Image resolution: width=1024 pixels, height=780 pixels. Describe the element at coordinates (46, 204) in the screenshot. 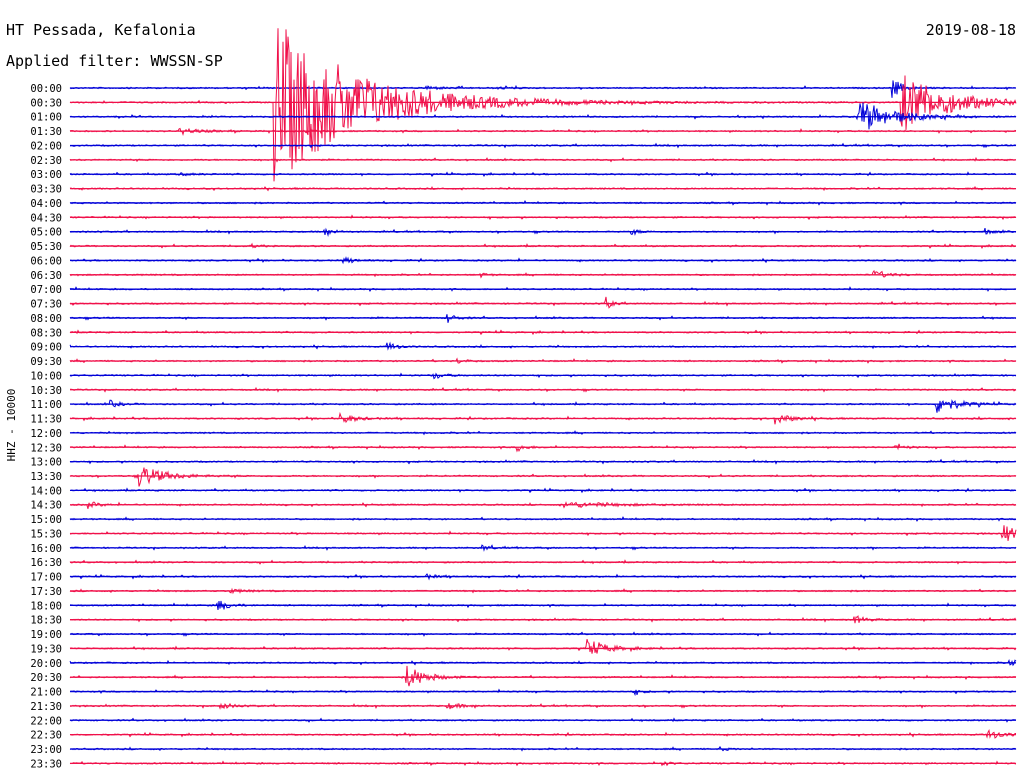

I see `row-label-0400: 04:00` at that location.